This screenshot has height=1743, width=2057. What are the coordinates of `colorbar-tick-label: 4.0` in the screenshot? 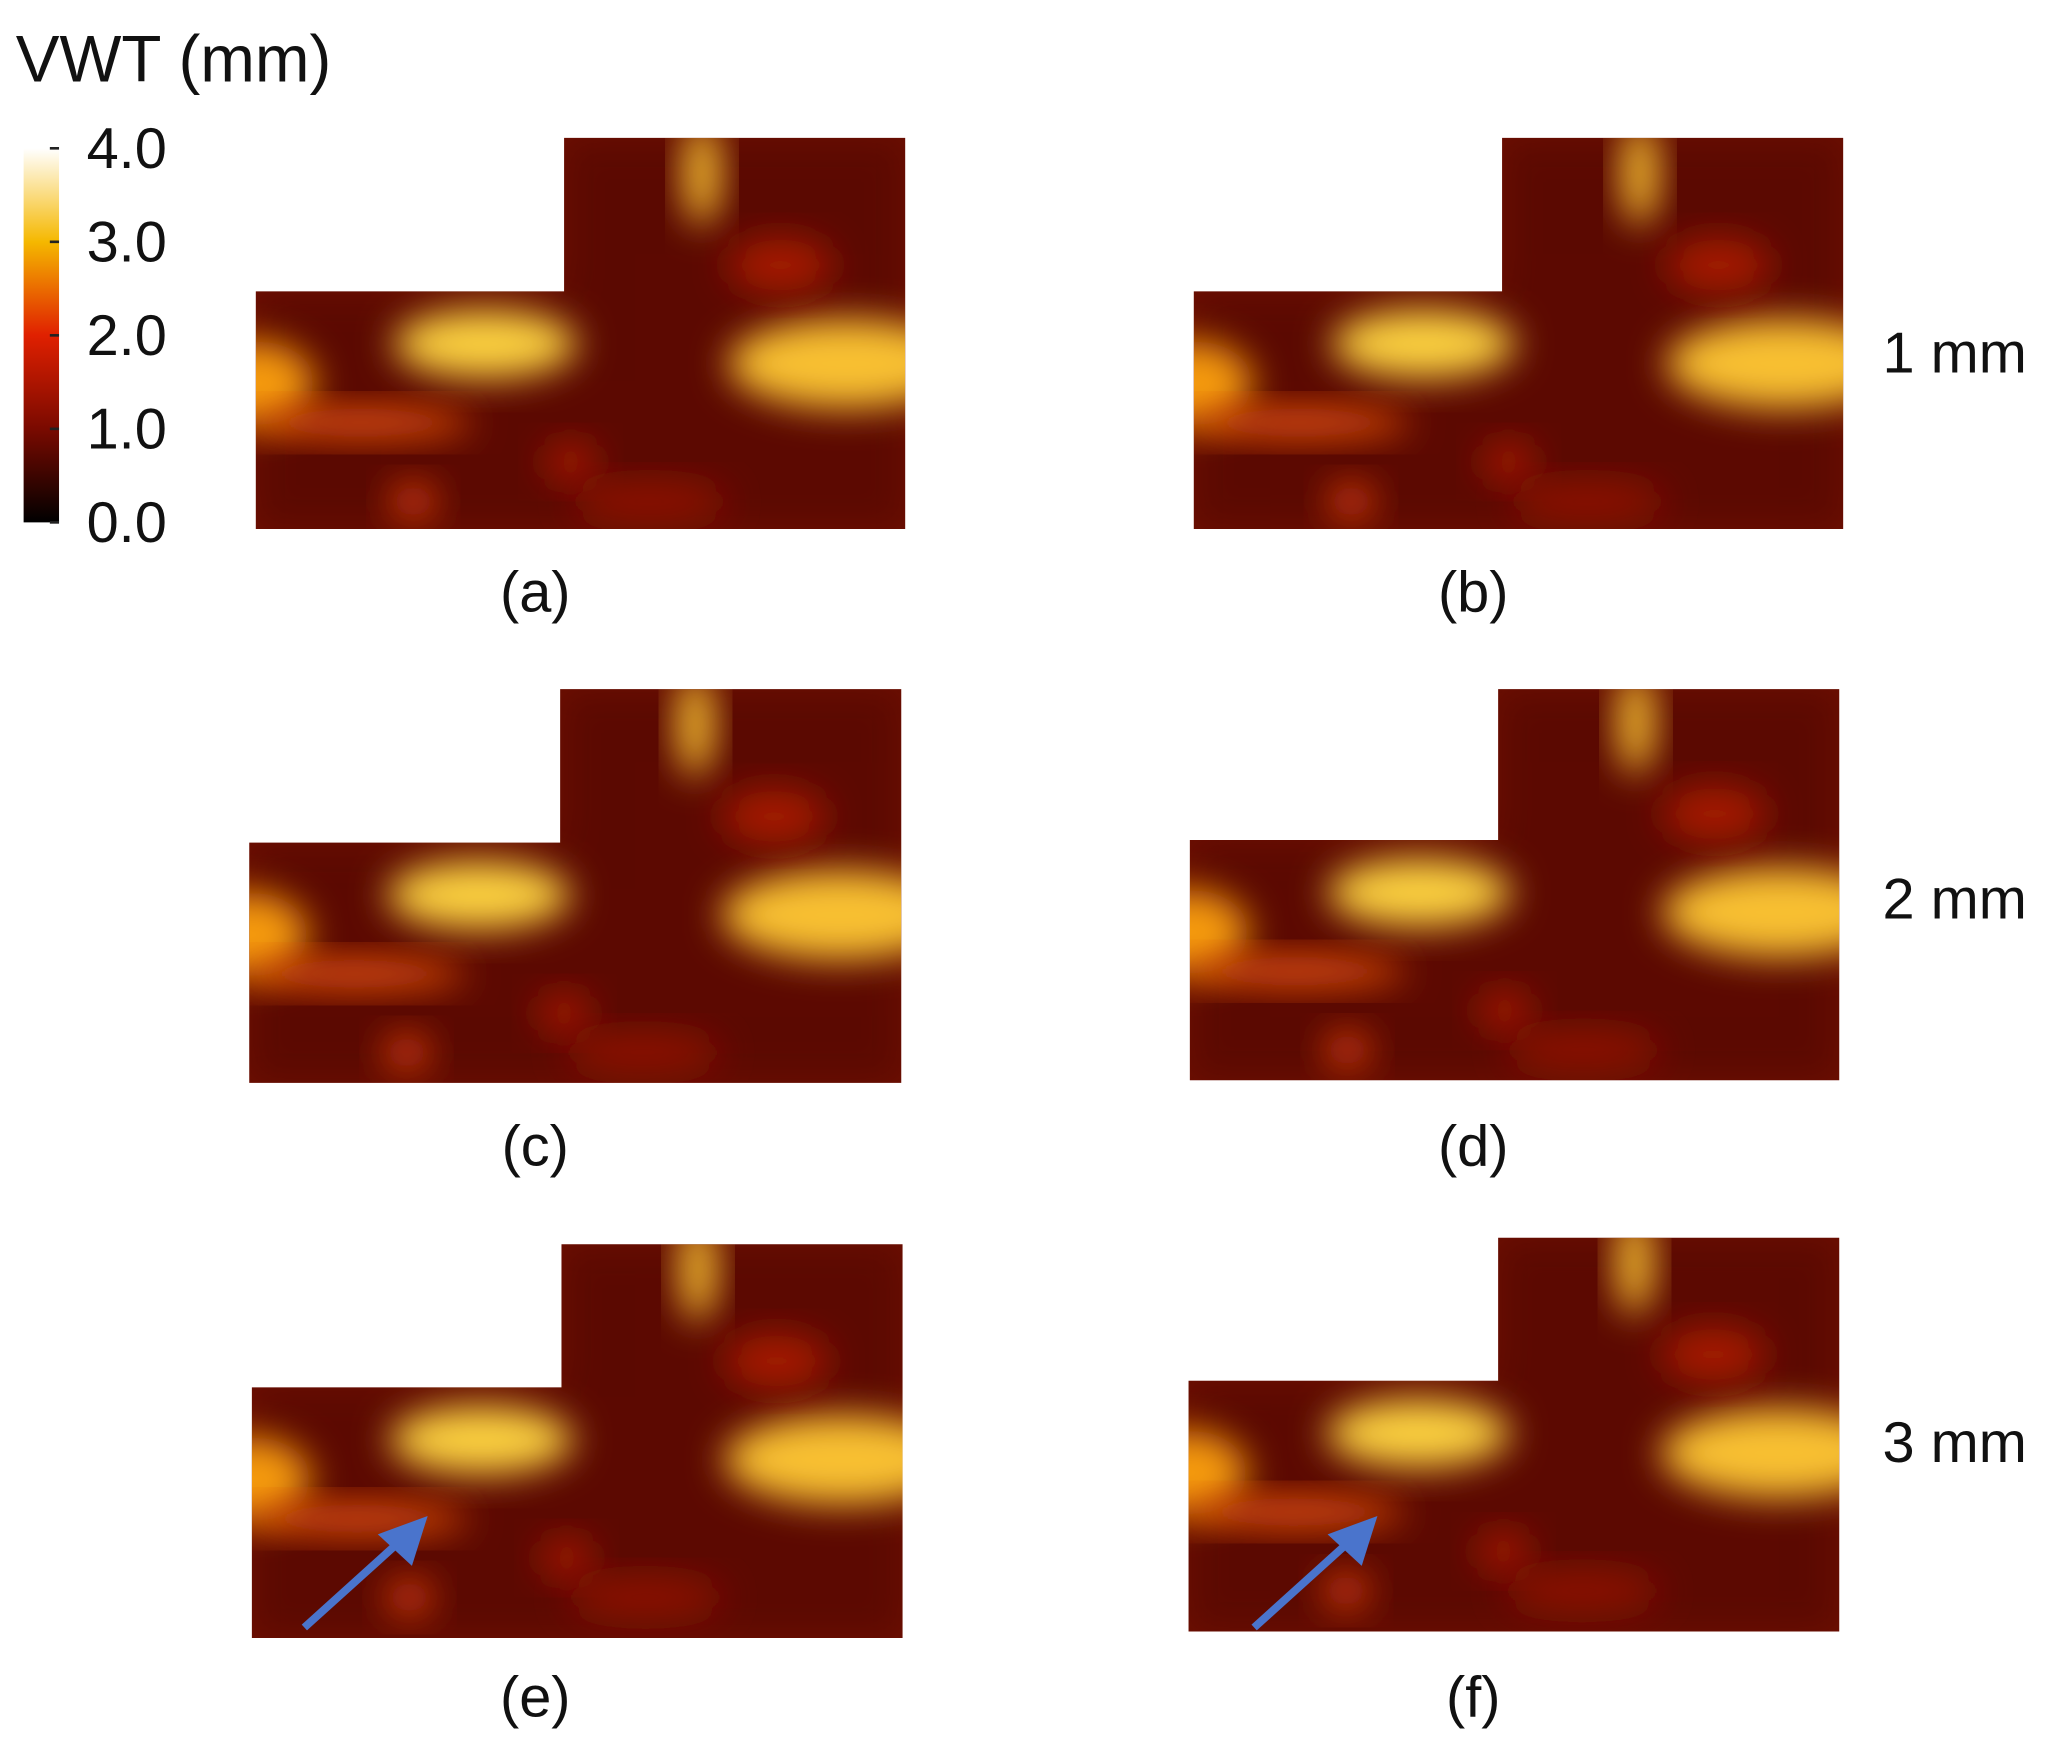 It's located at (127, 149).